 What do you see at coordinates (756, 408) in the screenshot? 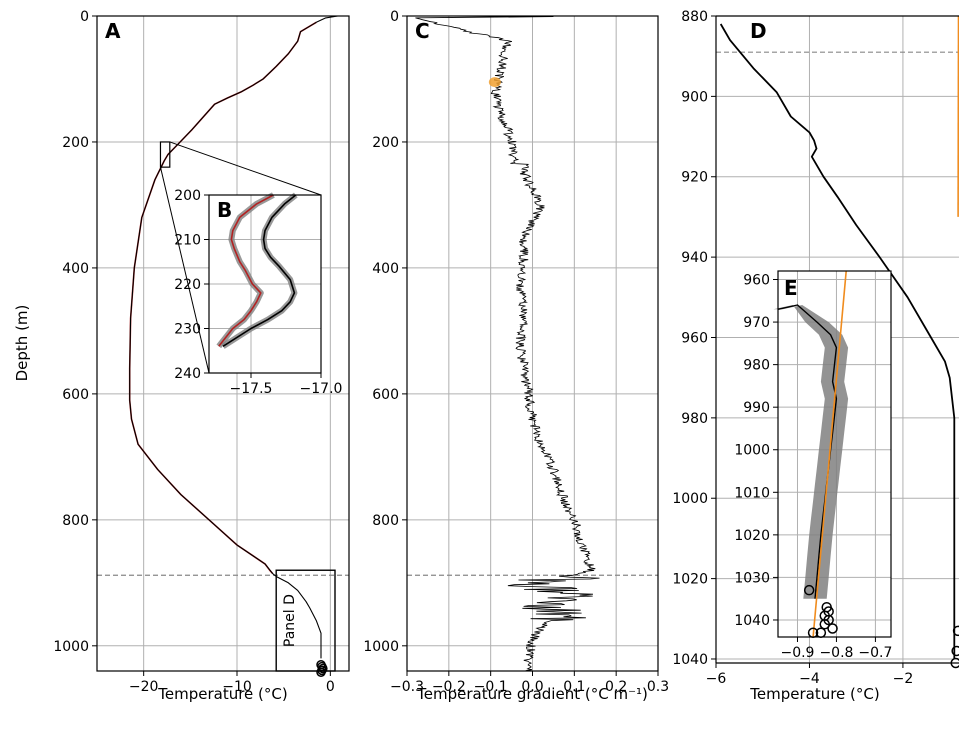
I see `y-tick-label: 990` at bounding box center [756, 408].